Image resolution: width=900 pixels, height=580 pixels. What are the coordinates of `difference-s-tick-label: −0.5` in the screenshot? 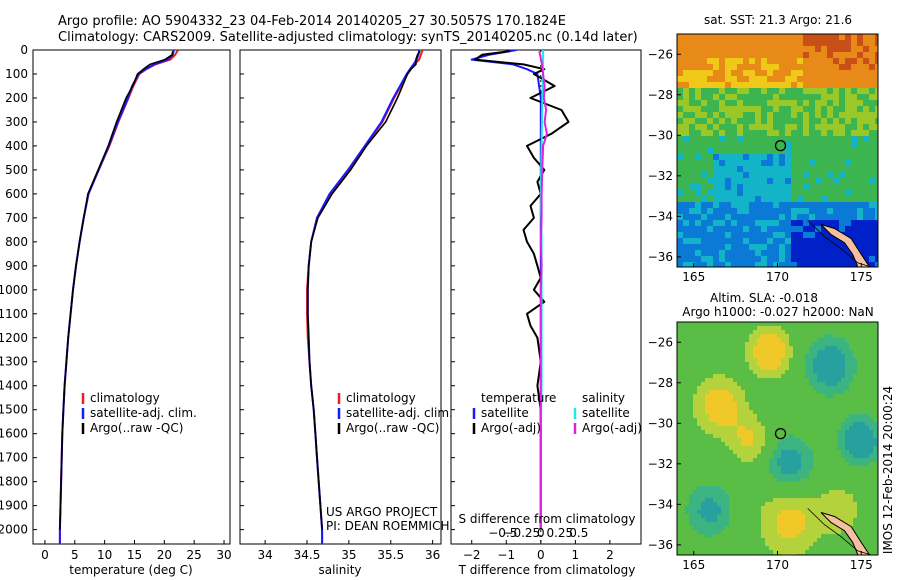 It's located at (502, 533).